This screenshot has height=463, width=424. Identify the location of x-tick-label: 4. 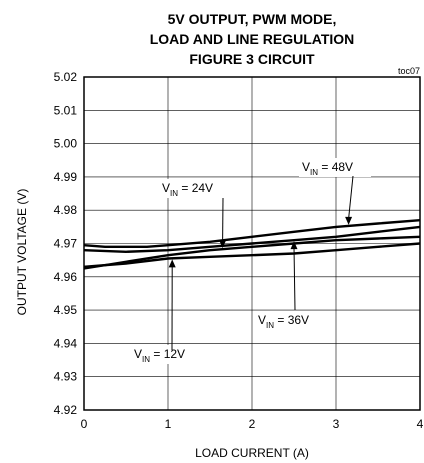
(420, 424).